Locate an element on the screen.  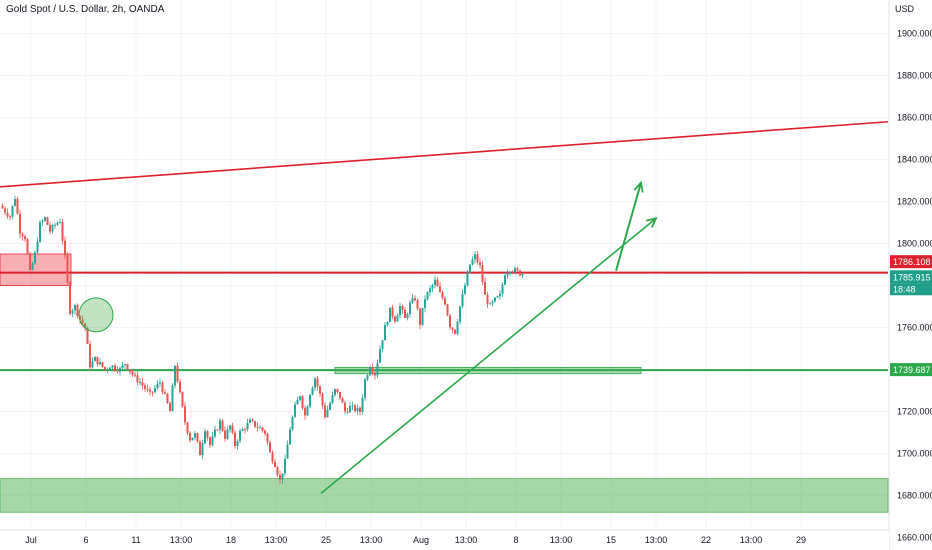
x-tick-label: Aug is located at coordinates (421, 540).